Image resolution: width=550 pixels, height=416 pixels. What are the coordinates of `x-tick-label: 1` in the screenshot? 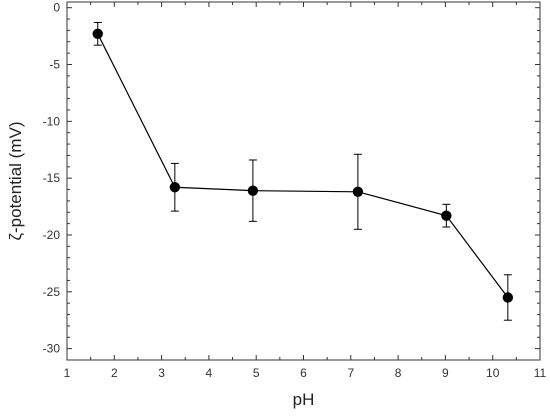 It's located at (67, 373).